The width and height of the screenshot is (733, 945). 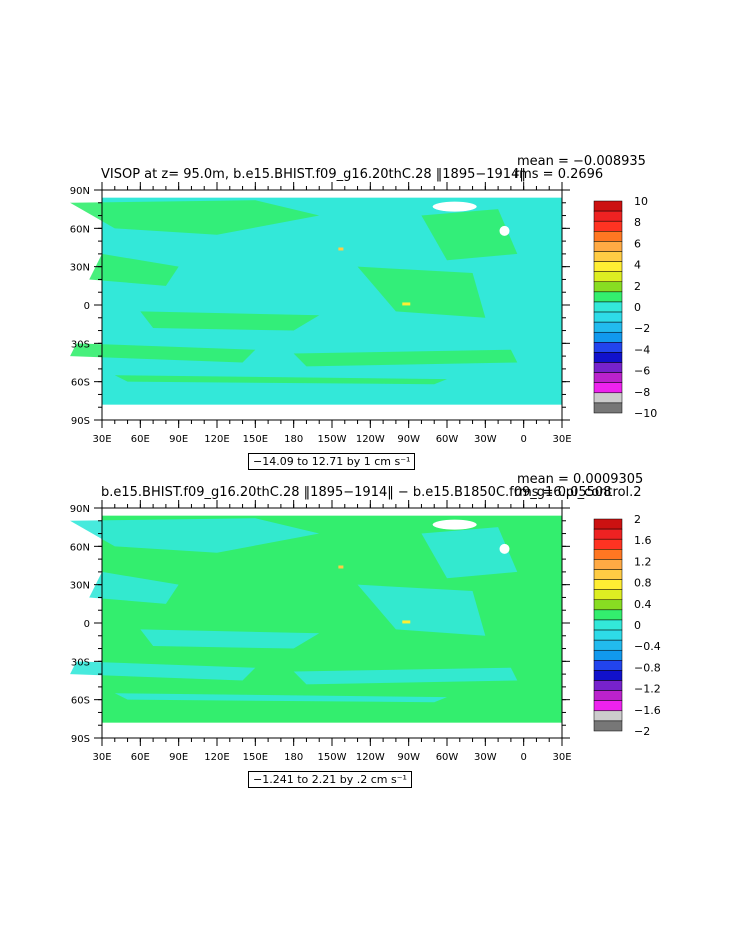 I want to click on colorbar-label: −6, so click(x=642, y=371).